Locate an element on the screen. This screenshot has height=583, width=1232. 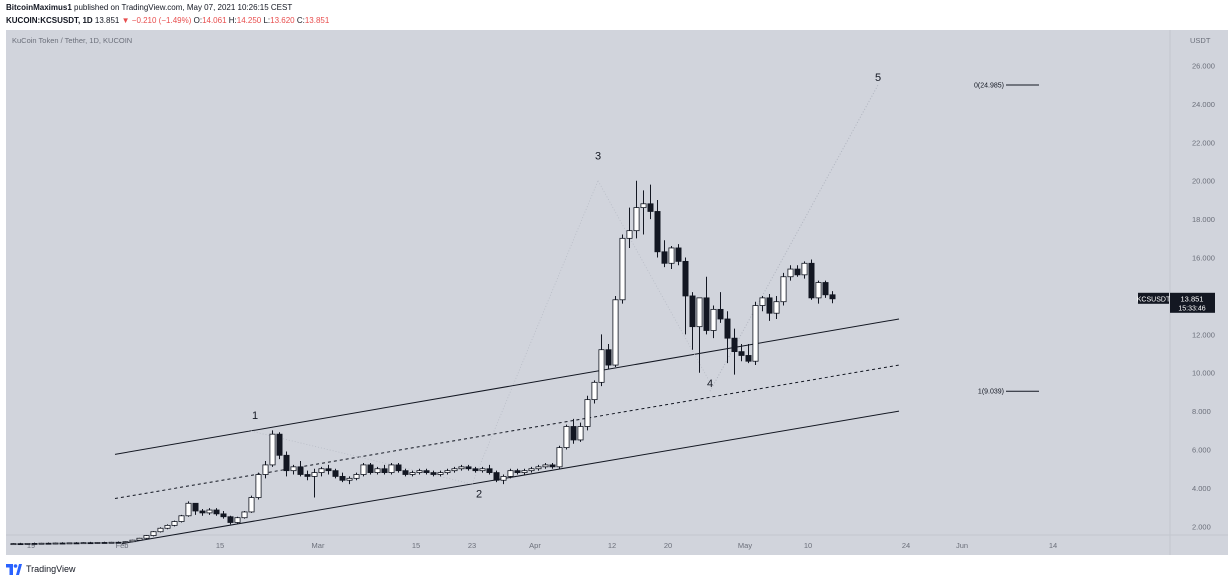
channel-upper-line is located at coordinates (507, 386).